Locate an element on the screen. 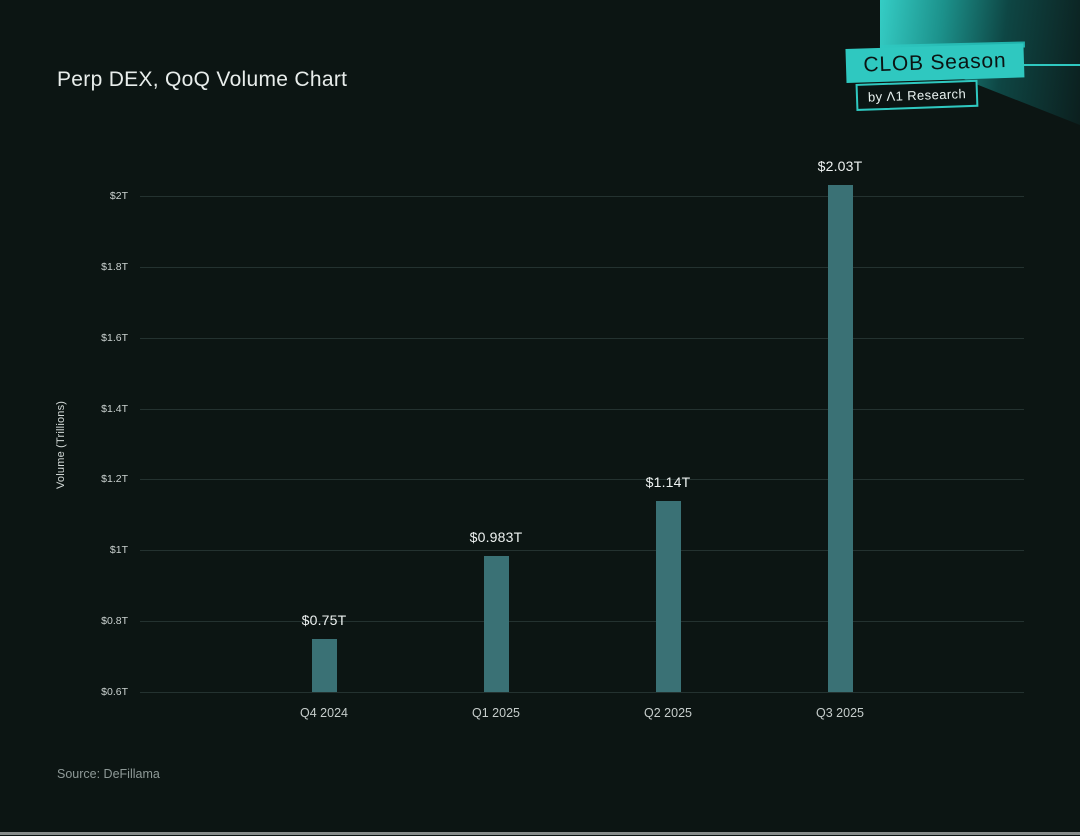 Image resolution: width=1080 pixels, height=836 pixels. bar-value-label: $0.983T is located at coordinates (496, 537).